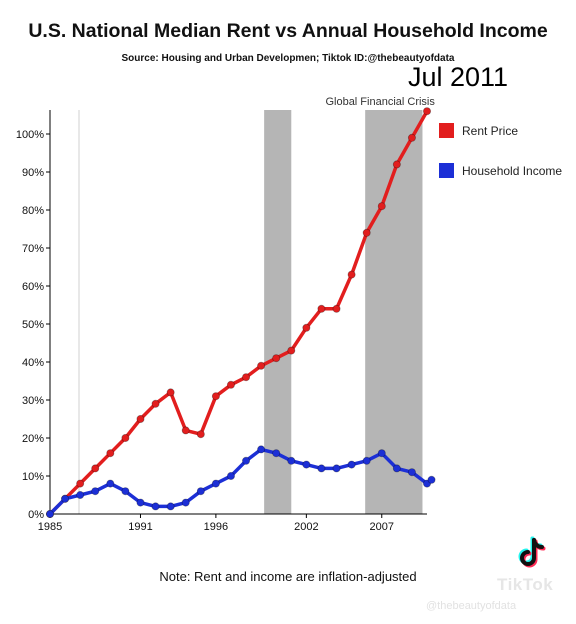  I want to click on y-tick-label: 80%, so click(33, 211).